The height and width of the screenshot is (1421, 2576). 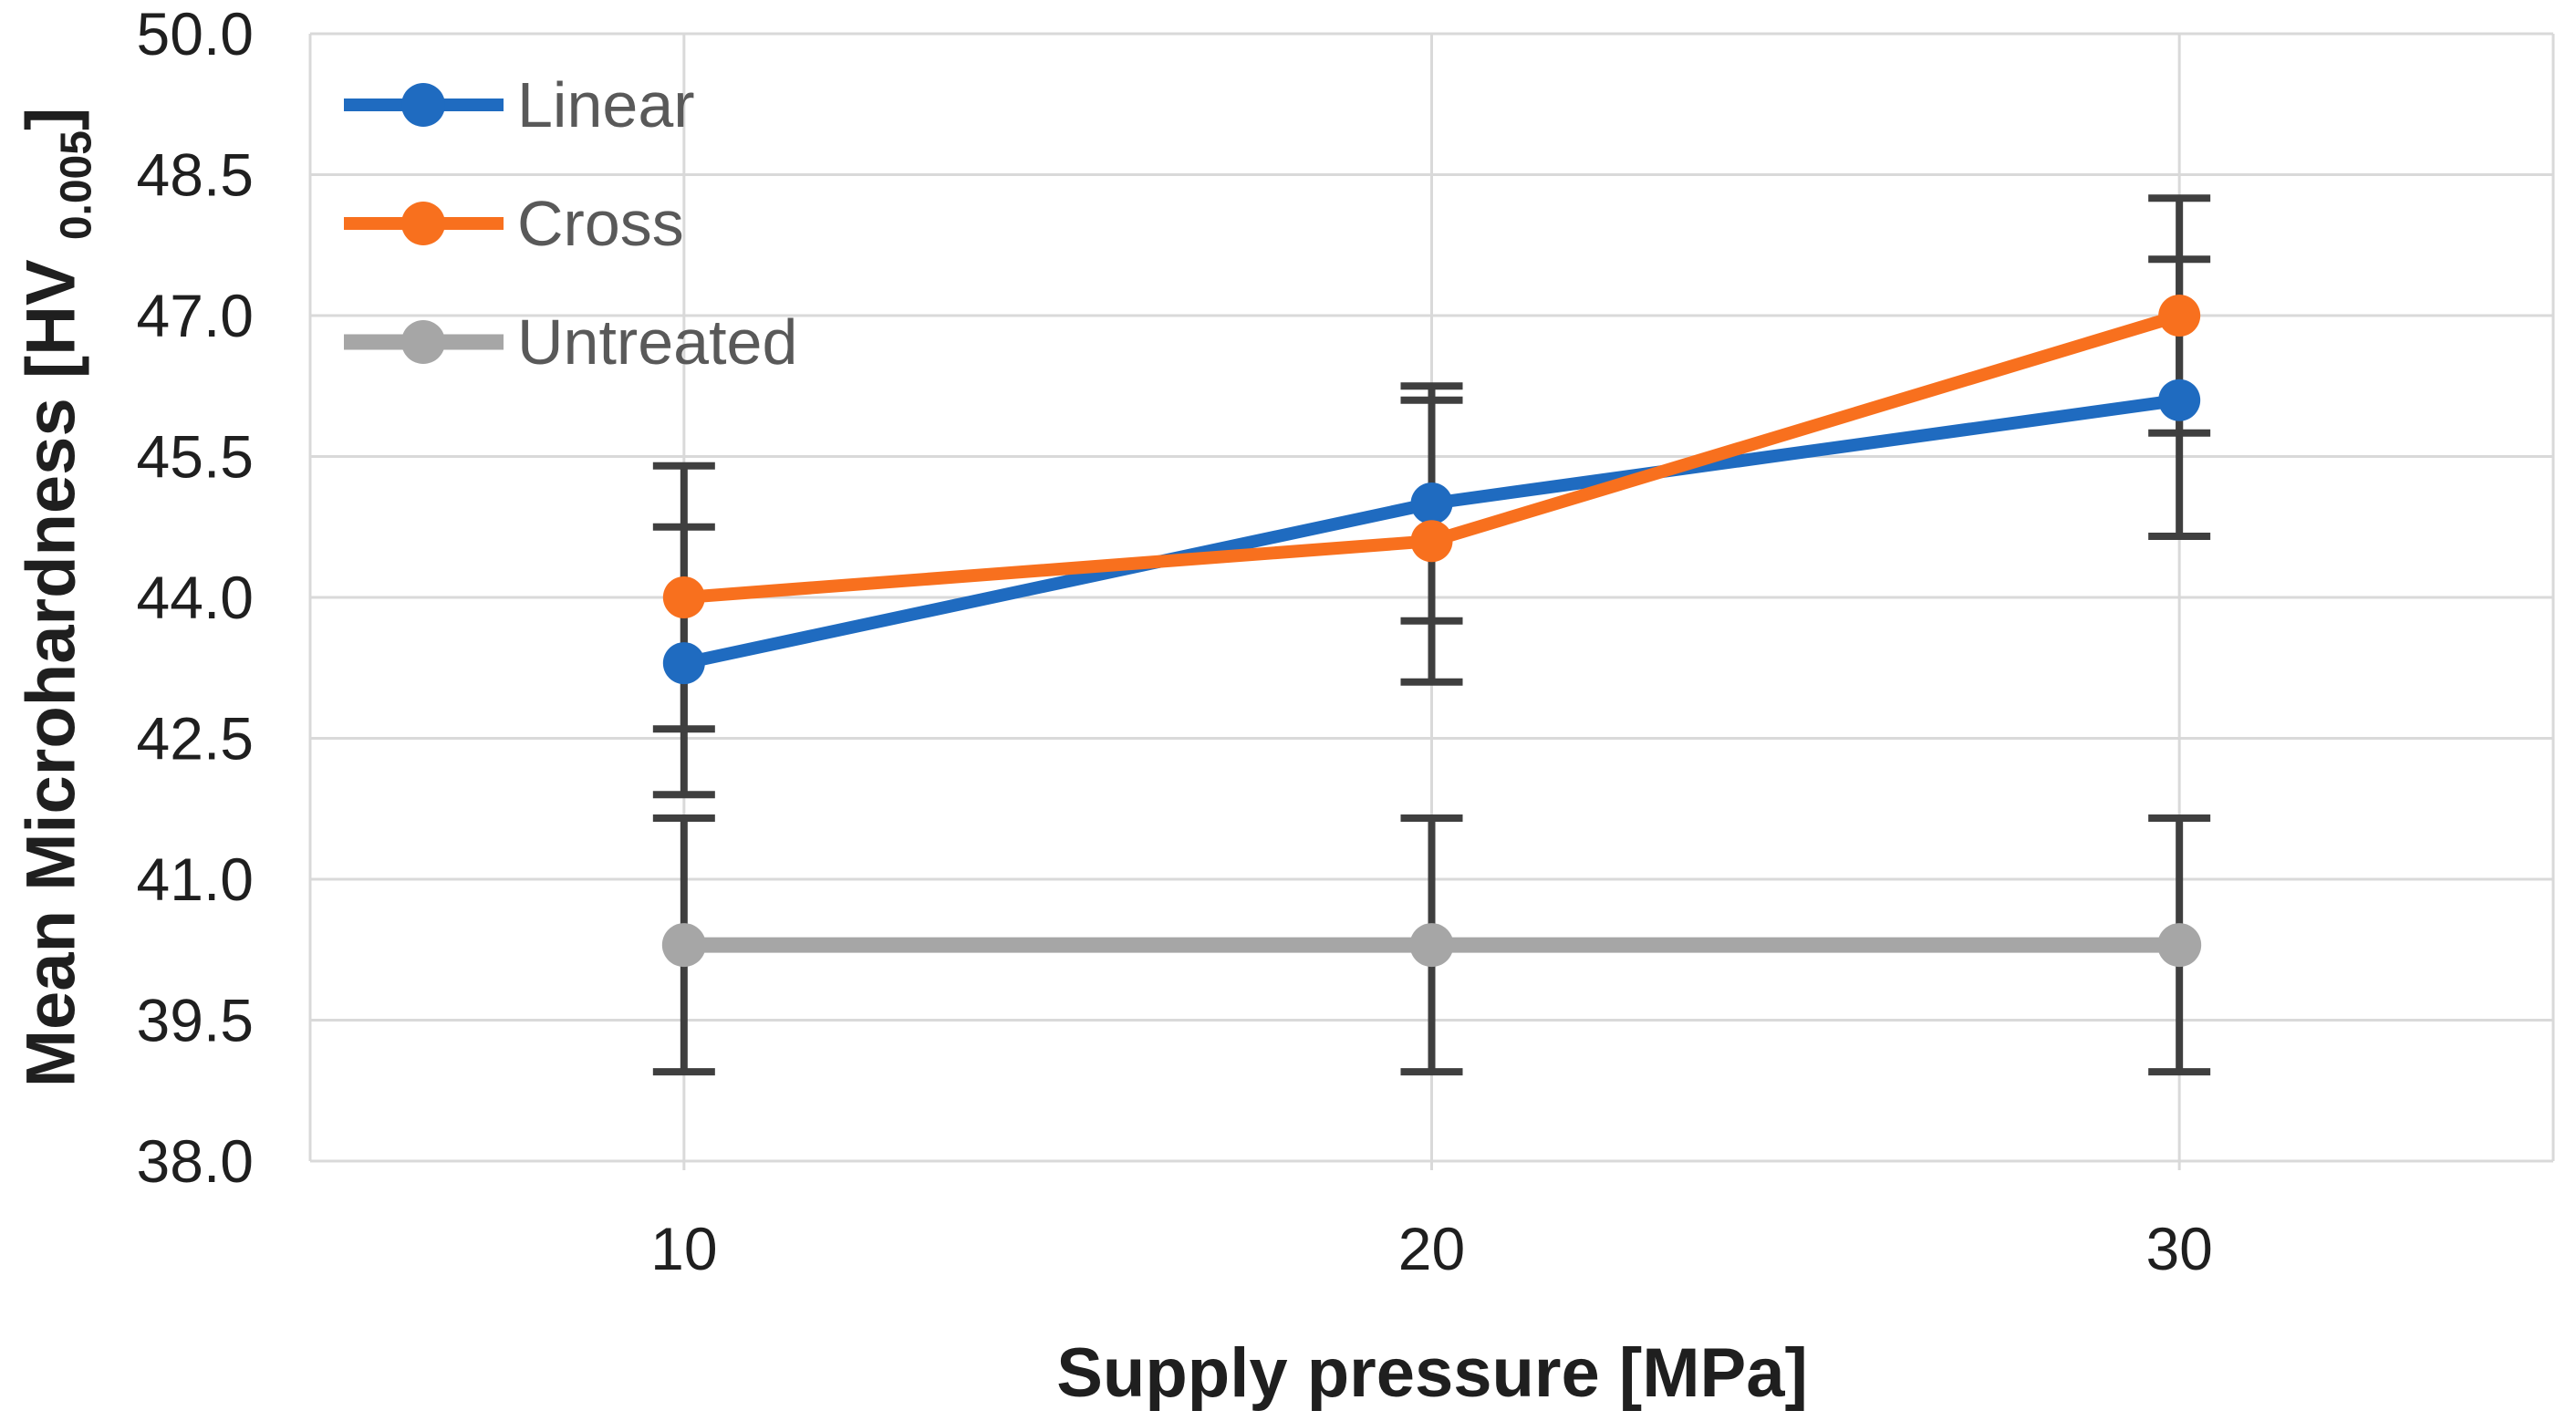 I want to click on y-tick-label-47.0: 47.0, so click(x=195, y=315).